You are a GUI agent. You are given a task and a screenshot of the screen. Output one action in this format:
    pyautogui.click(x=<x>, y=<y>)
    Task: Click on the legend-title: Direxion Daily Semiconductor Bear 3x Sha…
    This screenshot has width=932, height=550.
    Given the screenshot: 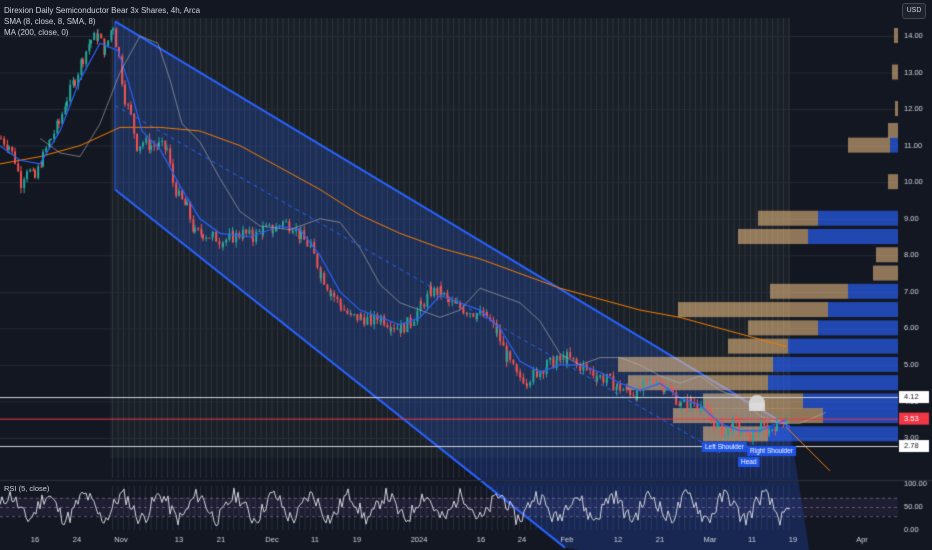 What is the action you would take?
    pyautogui.click(x=102, y=10)
    